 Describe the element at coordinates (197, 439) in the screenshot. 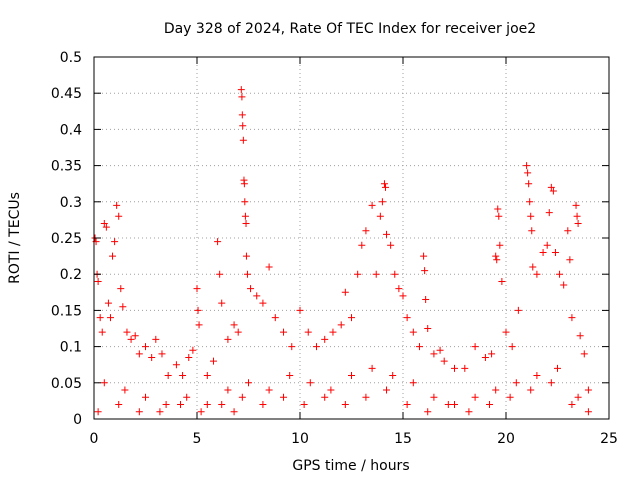

I see `x-tick-label: 5` at that location.